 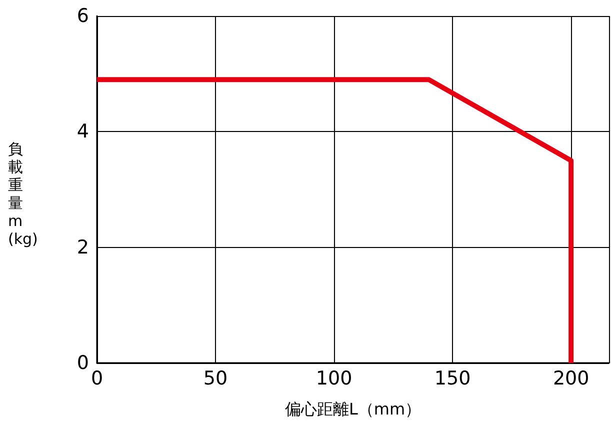 I want to click on y-tick-label: 0, so click(x=82, y=363).